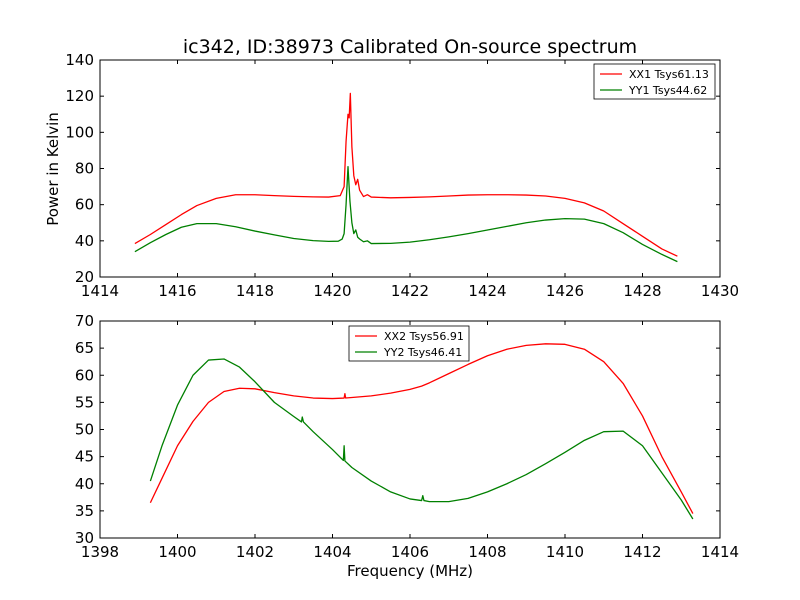  Describe the element at coordinates (410, 291) in the screenshot. I see `top-x-tick-label: 1422` at that location.